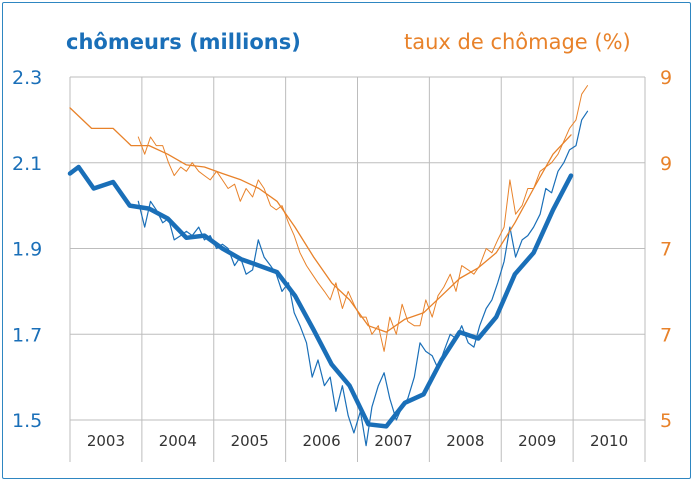 This screenshot has width=695, height=483. What do you see at coordinates (27, 78) in the screenshot?
I see `y-left-tick-label: 2.3` at bounding box center [27, 78].